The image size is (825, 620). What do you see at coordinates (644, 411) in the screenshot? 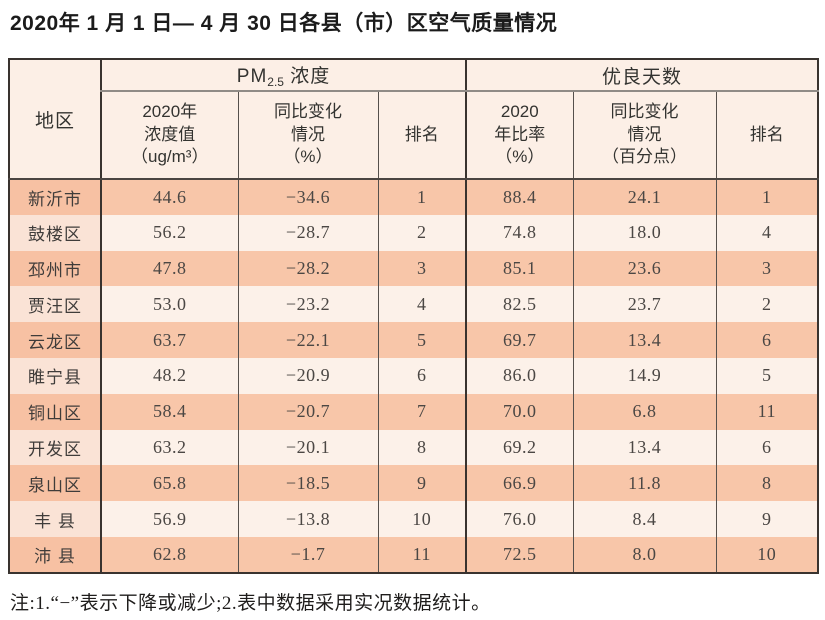
I see `good-change-cell: 6.8` at bounding box center [644, 411].